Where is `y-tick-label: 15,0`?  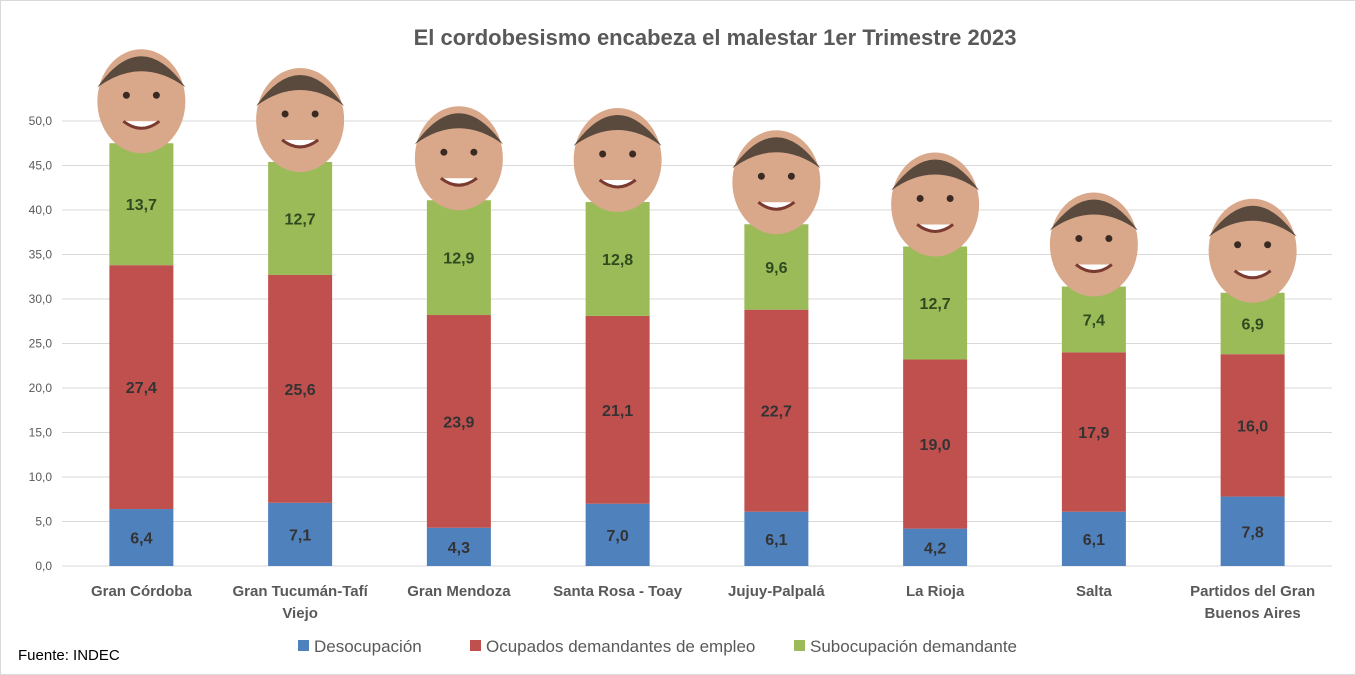
y-tick-label: 15,0 is located at coordinates (41, 433).